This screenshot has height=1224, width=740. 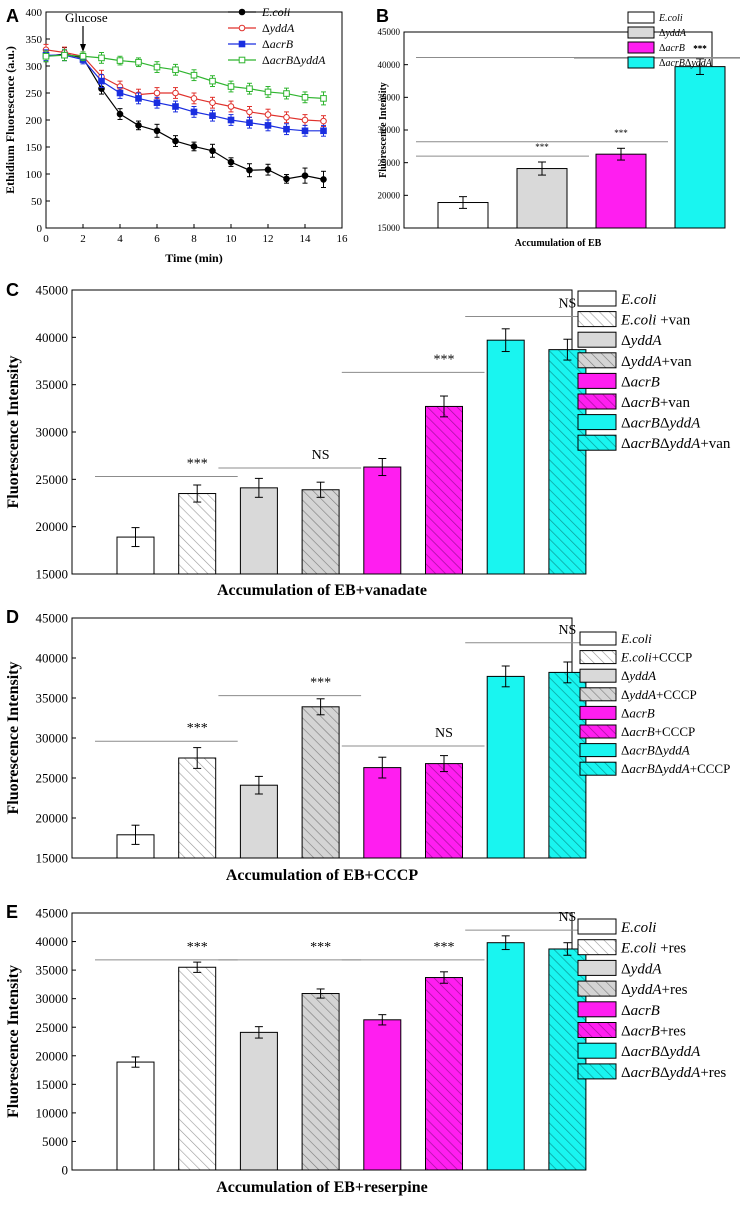 What do you see at coordinates (52, 698) in the screenshot?
I see `y-tick-label-D: 35000` at bounding box center [52, 698].